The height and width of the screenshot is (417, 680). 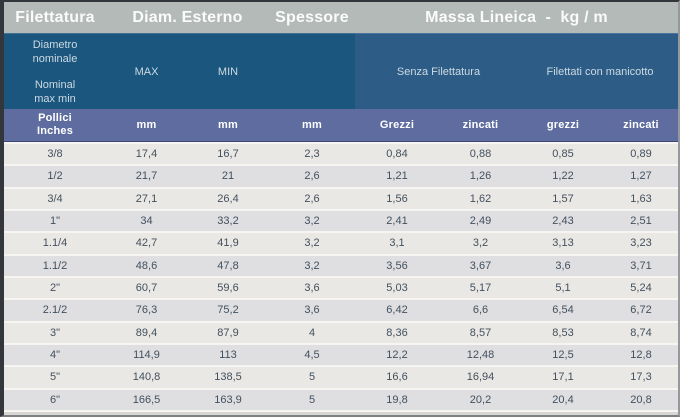 I want to click on table-row: 4" 114,9 113 4,5 12,2 12,48 12,5 12,8, so click(x=341, y=354).